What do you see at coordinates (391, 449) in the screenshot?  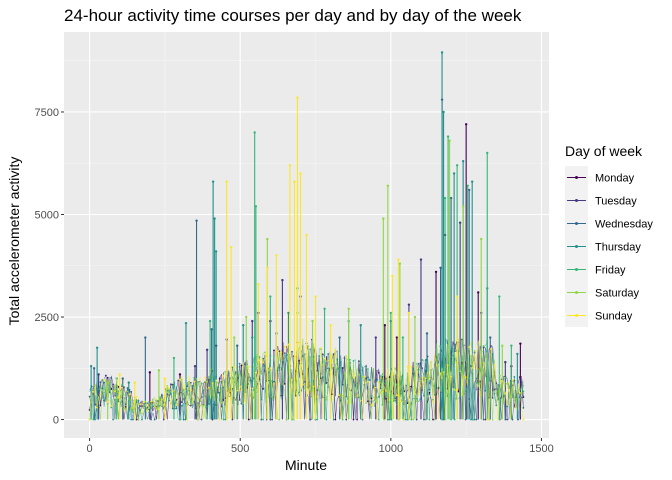 I see `x-tick-label: 1000` at bounding box center [391, 449].